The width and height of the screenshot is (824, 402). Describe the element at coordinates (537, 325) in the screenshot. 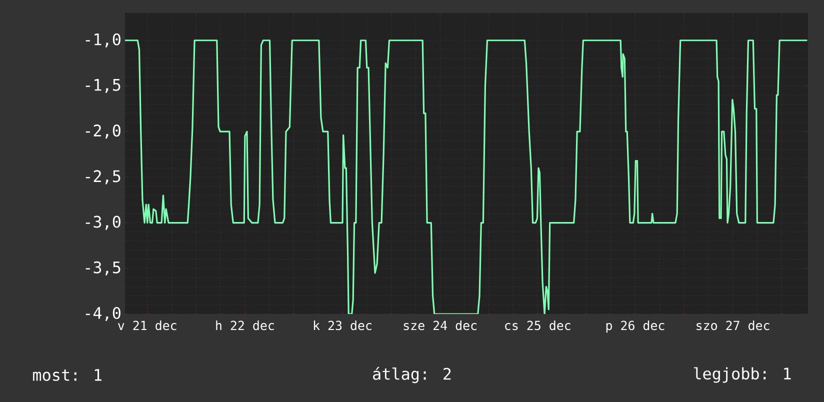

I see `x-tick-label: cs 25 dec` at that location.